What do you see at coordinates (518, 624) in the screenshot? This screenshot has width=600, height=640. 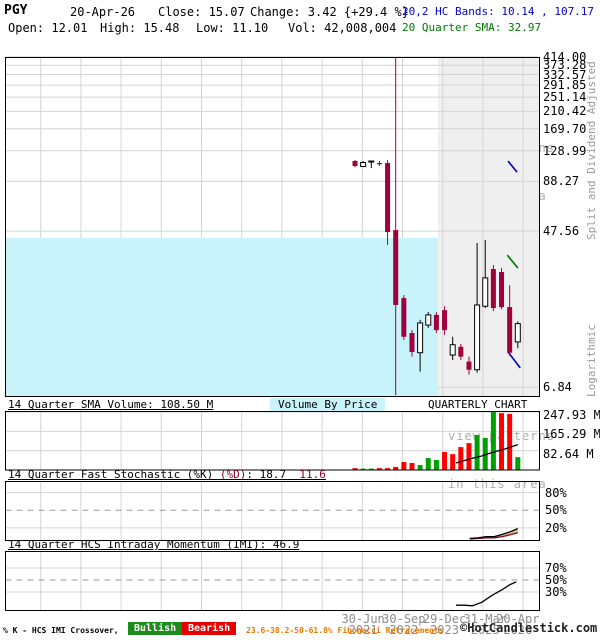 I see `date-tick-label: 20-Apr 2026` at bounding box center [518, 624].